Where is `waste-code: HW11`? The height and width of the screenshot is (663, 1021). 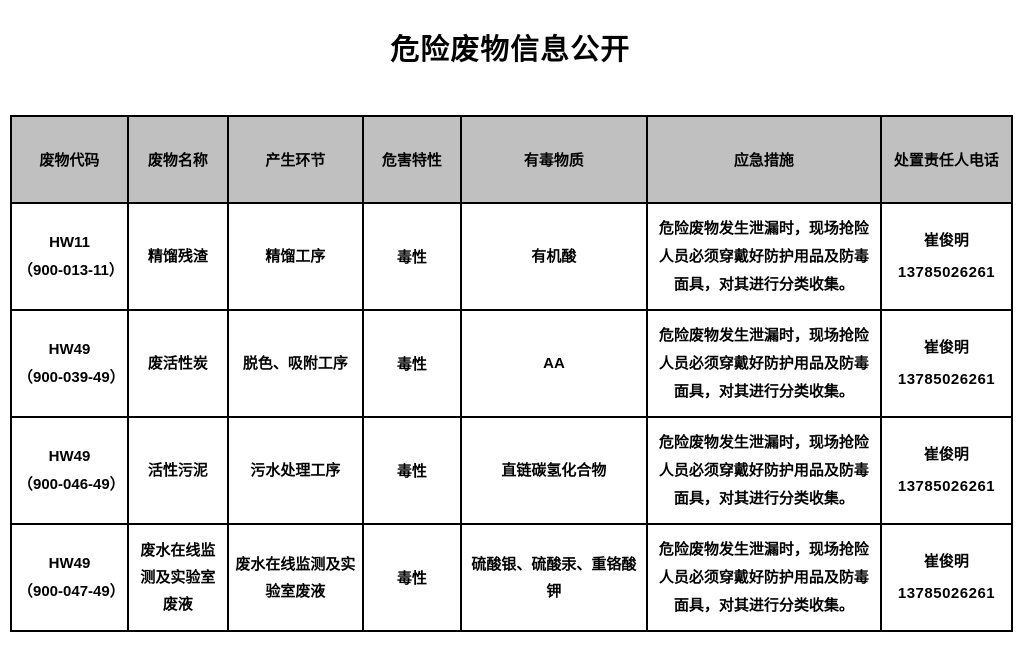 waste-code: HW11 is located at coordinates (69, 242).